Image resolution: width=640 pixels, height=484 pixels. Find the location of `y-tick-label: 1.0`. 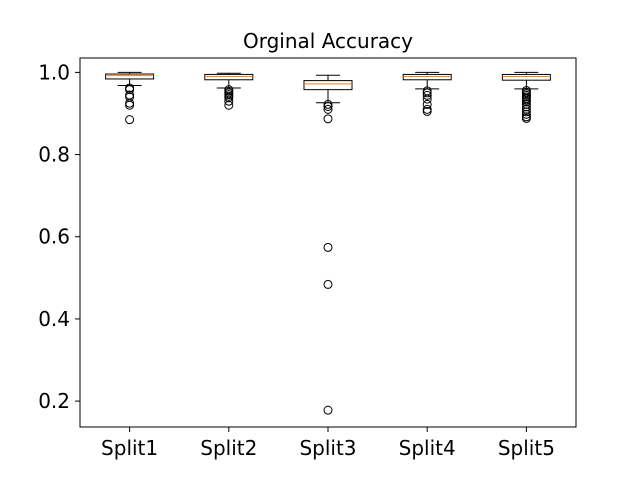

y-tick-label: 1.0 is located at coordinates (54, 72).